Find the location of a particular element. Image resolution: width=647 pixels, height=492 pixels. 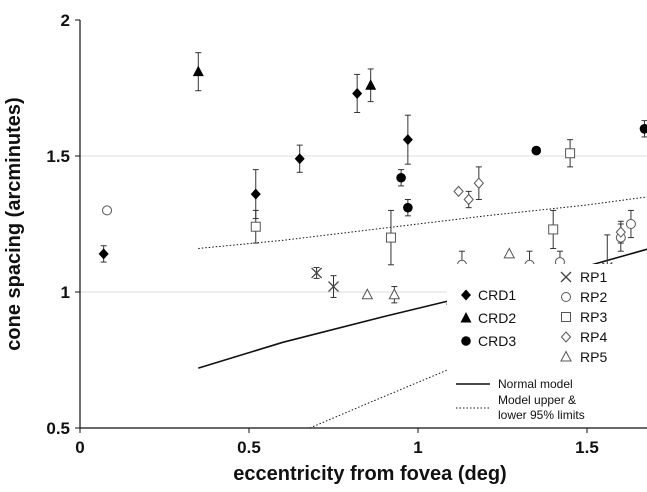

legend-label-rp3: RP3 is located at coordinates (593, 317).